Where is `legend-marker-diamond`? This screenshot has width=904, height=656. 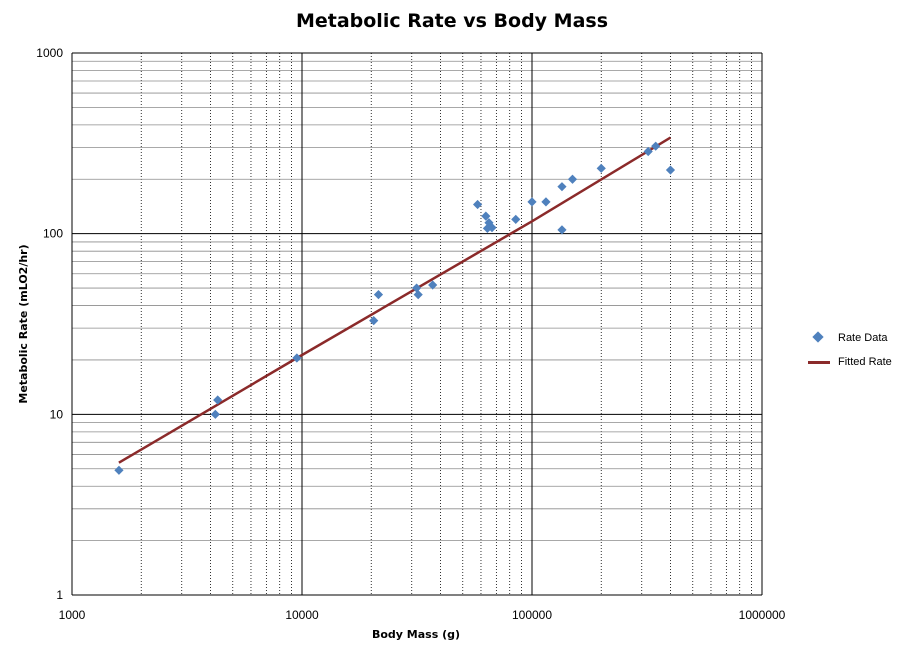 legend-marker-diamond is located at coordinates (819, 337).